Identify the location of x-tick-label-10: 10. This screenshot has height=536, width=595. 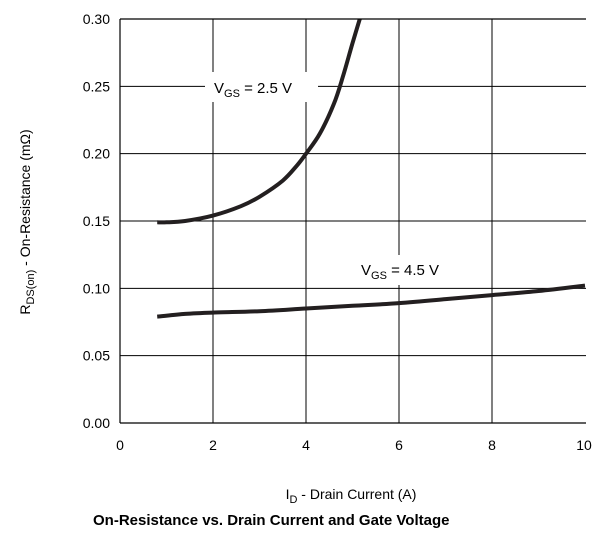
(584, 445).